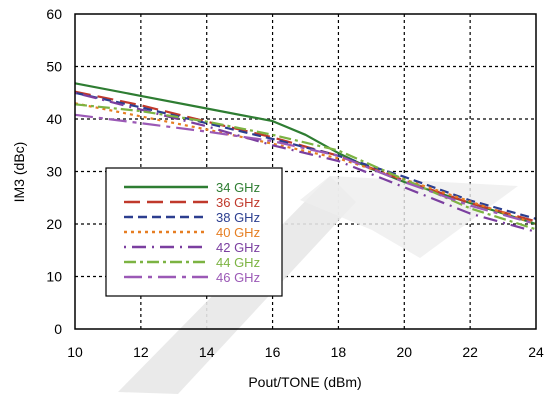 The width and height of the screenshot is (547, 394). What do you see at coordinates (304, 382) in the screenshot?
I see `x-axis-label: Pout/TONE (dBm)` at bounding box center [304, 382].